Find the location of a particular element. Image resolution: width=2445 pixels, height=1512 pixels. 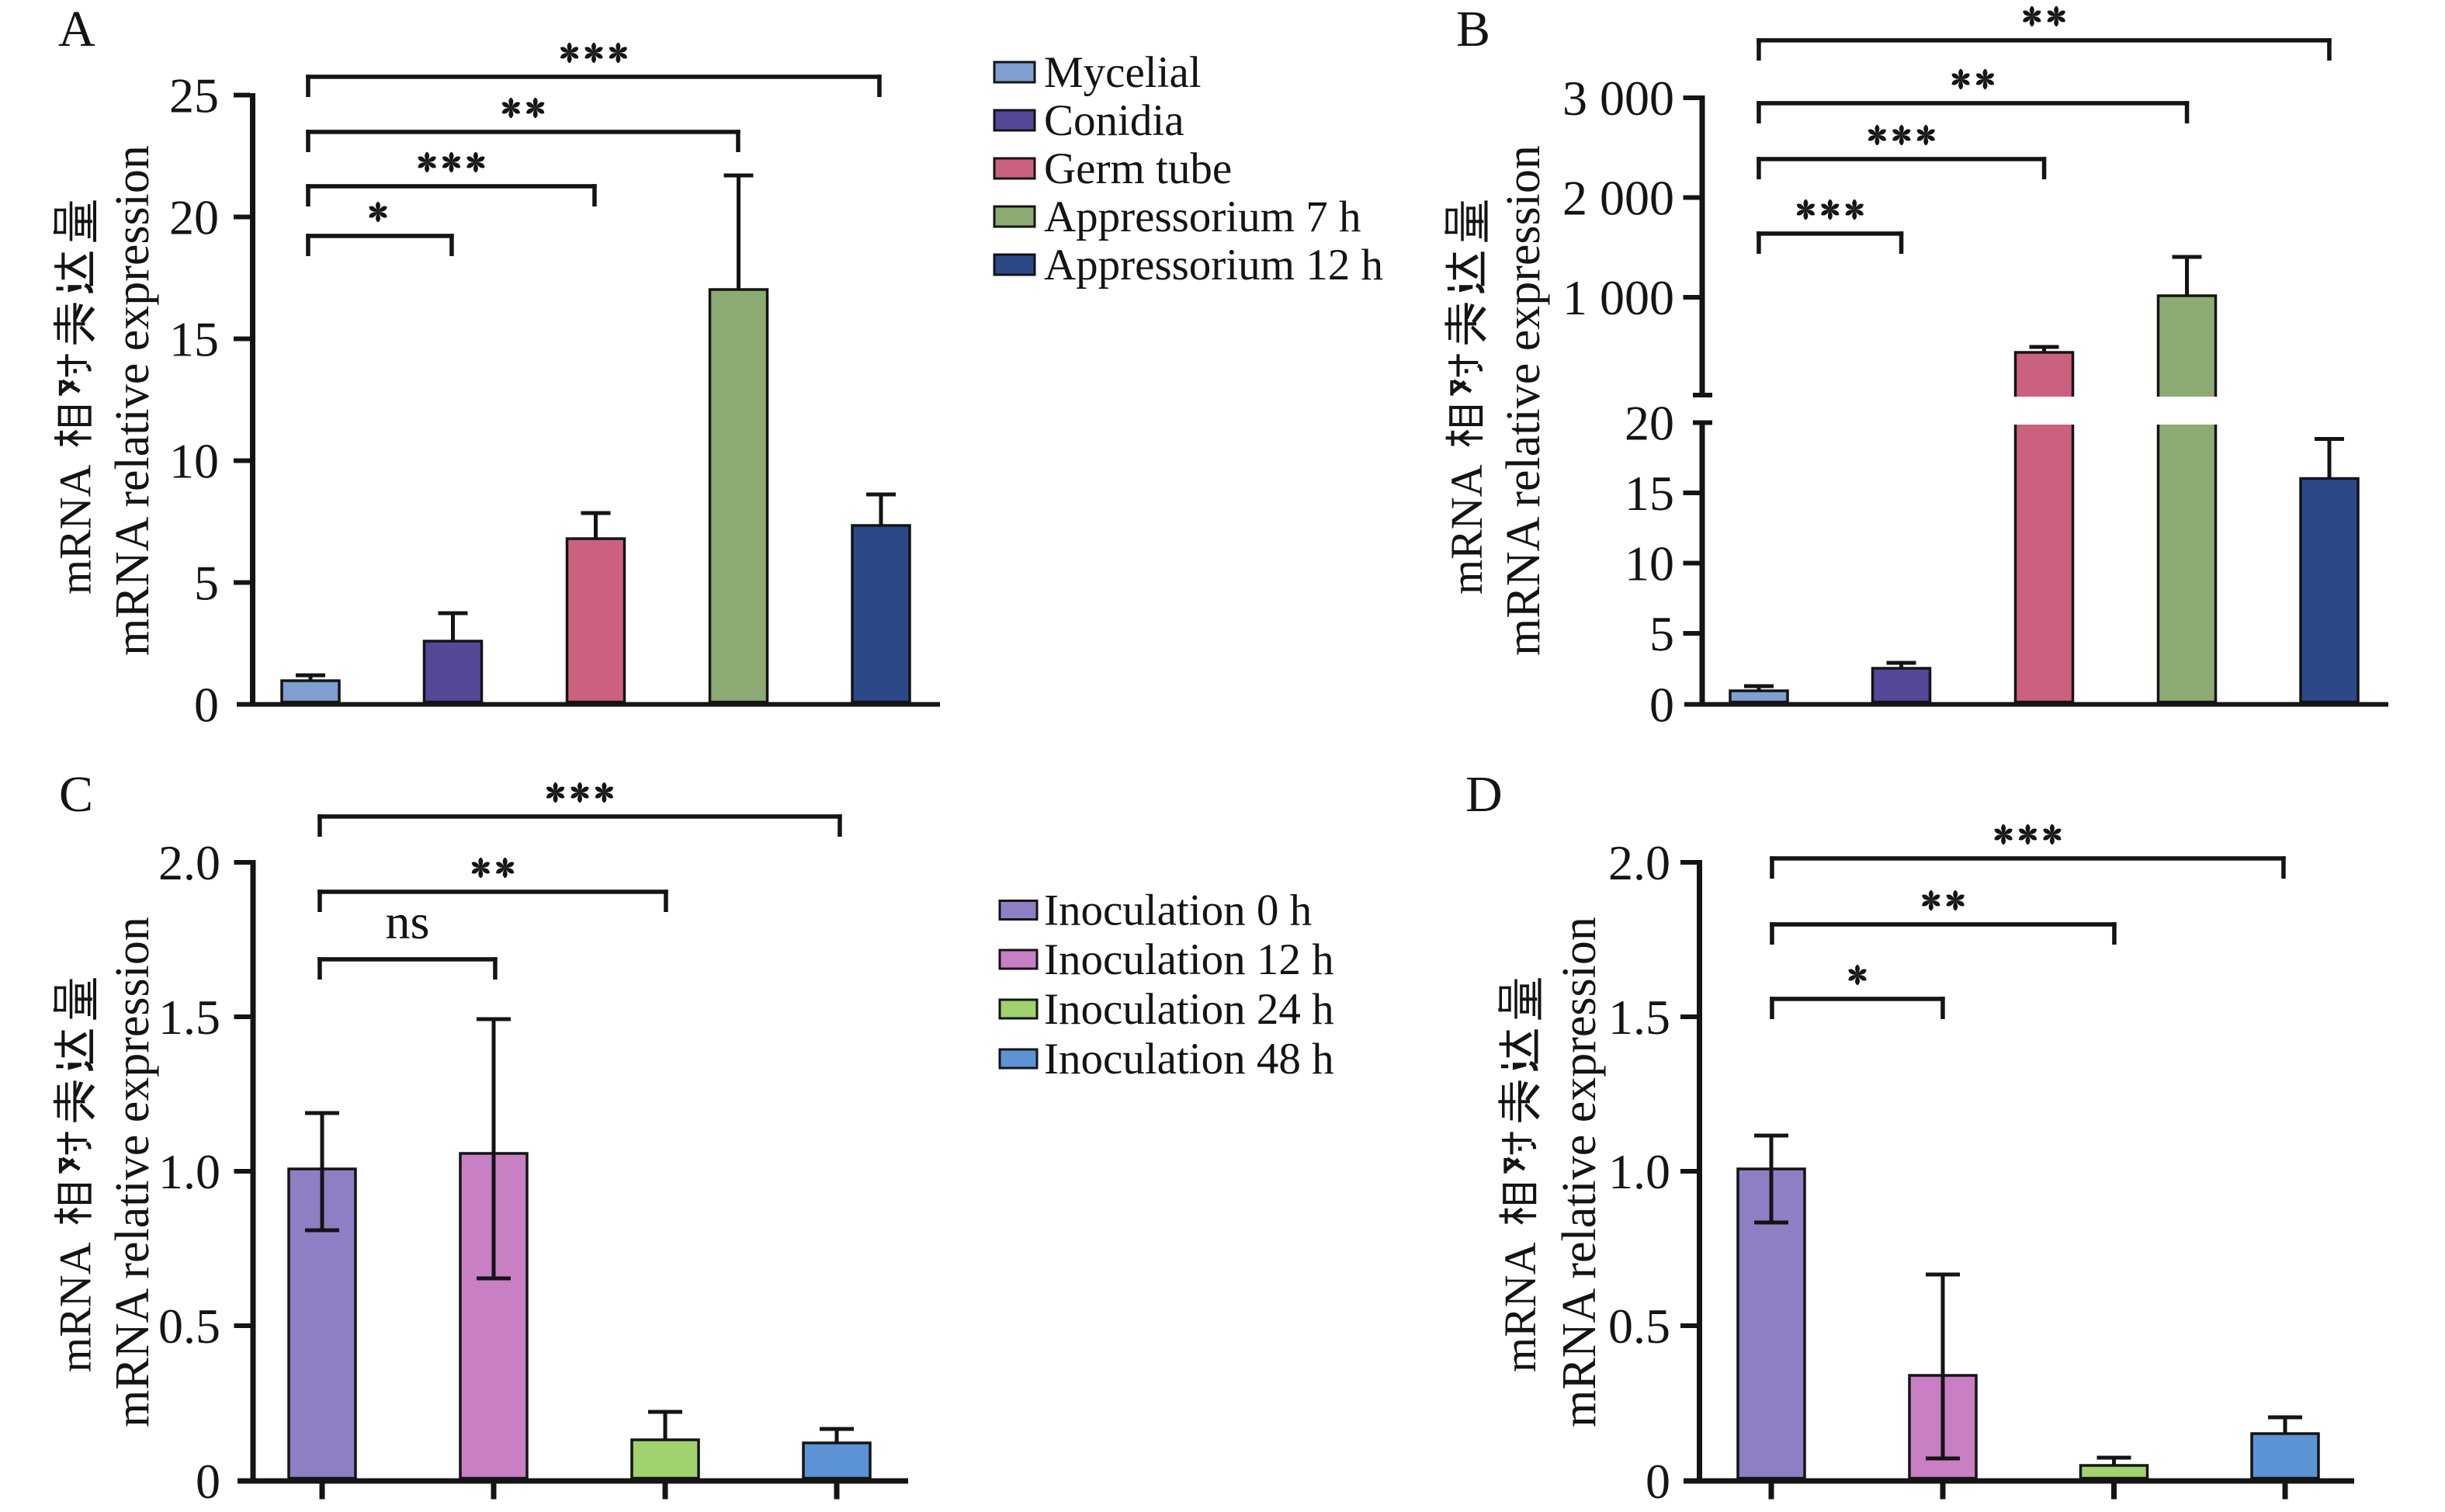

svg-text: 25 is located at coordinates (194, 95).